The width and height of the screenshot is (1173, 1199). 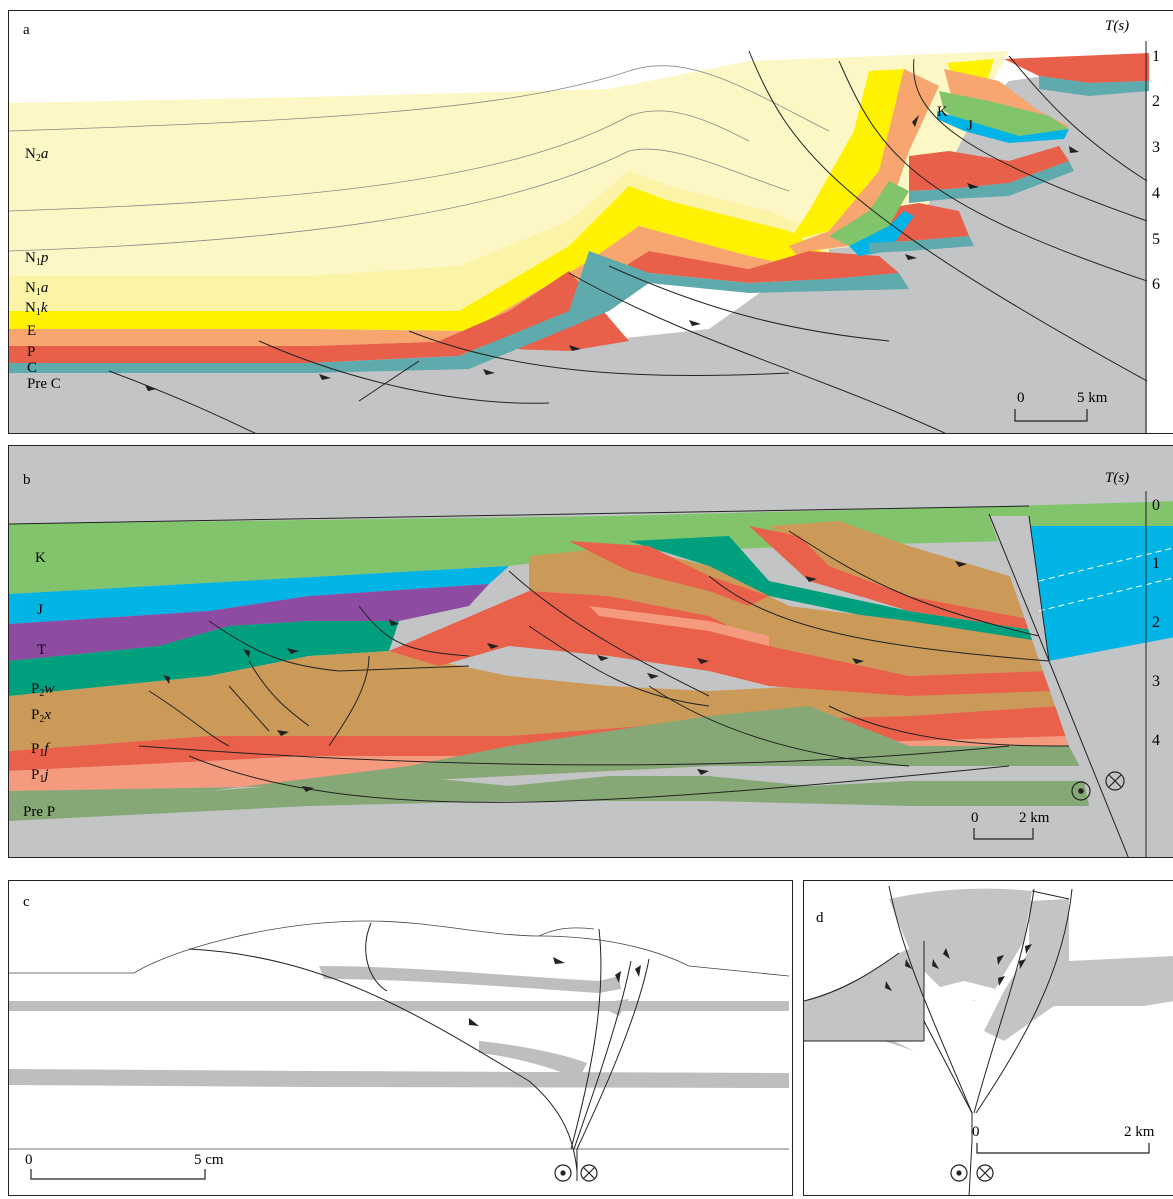 I want to click on unit-p1j-lower, so click(x=549, y=798).